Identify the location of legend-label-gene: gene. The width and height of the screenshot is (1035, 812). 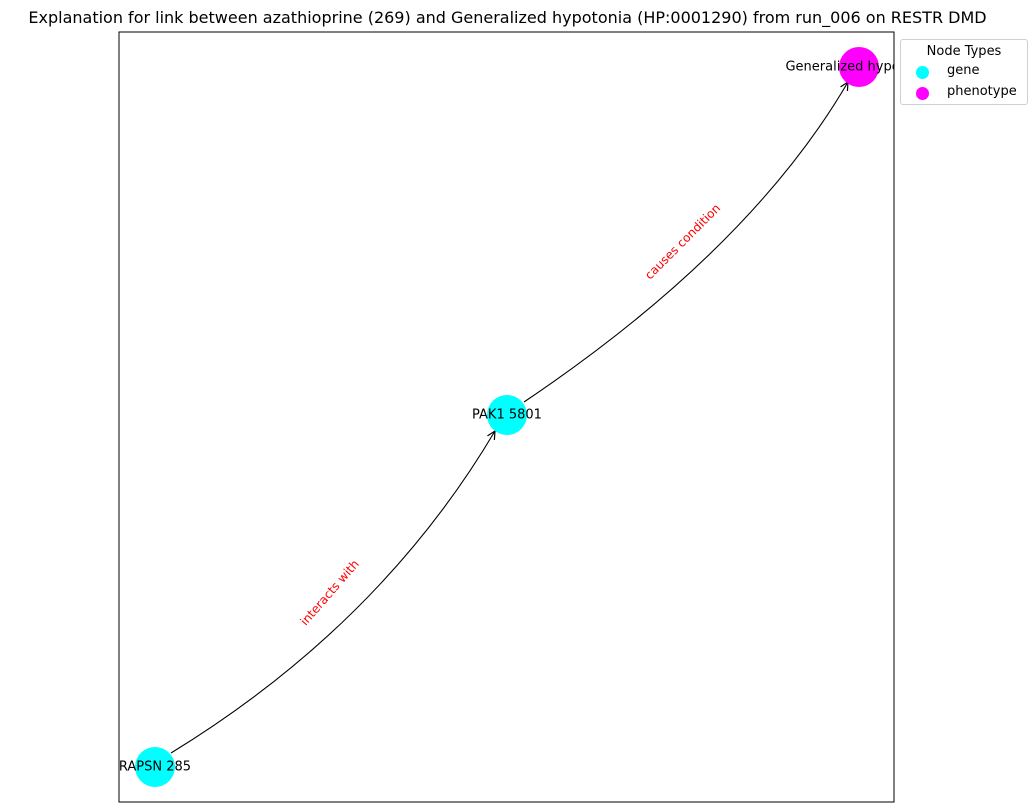
(963, 70).